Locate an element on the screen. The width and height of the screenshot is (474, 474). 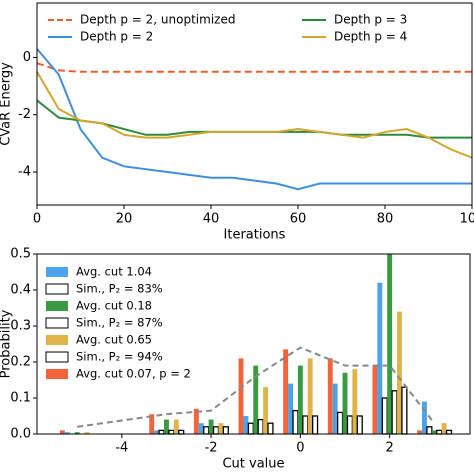
x-axis-label: Cut value is located at coordinates (253, 464).